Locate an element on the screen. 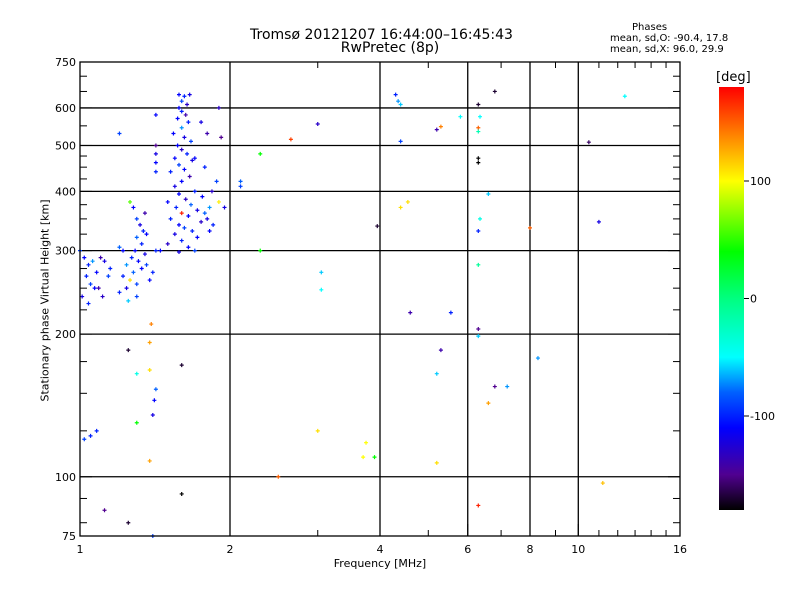  chart-subtitle: RwPretec (8p) is located at coordinates (390, 48).